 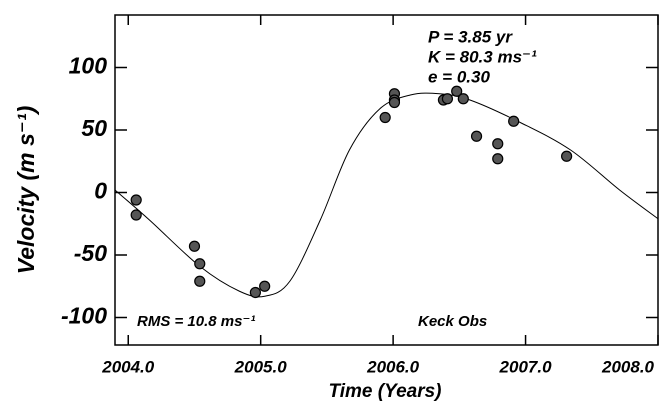 I want to click on y-tick-label: 50, so click(x=94, y=128).